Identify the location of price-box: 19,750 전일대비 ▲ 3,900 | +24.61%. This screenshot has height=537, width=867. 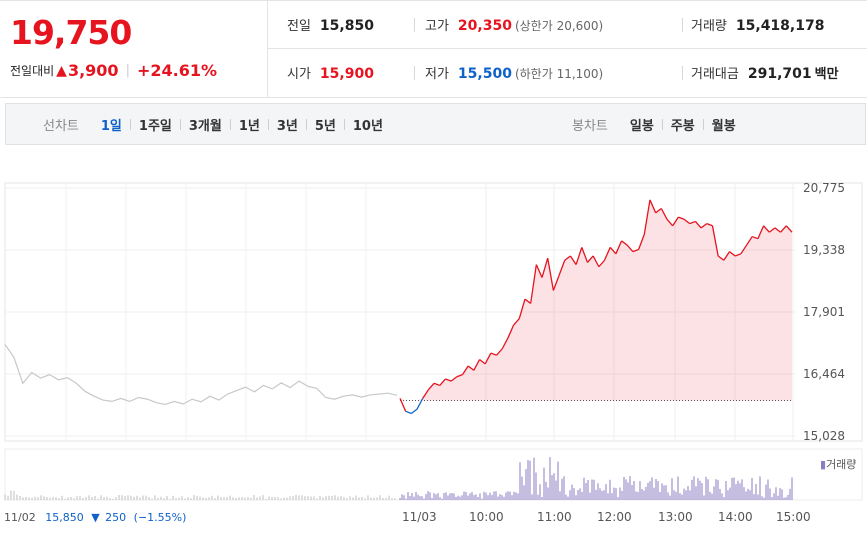
(134, 49).